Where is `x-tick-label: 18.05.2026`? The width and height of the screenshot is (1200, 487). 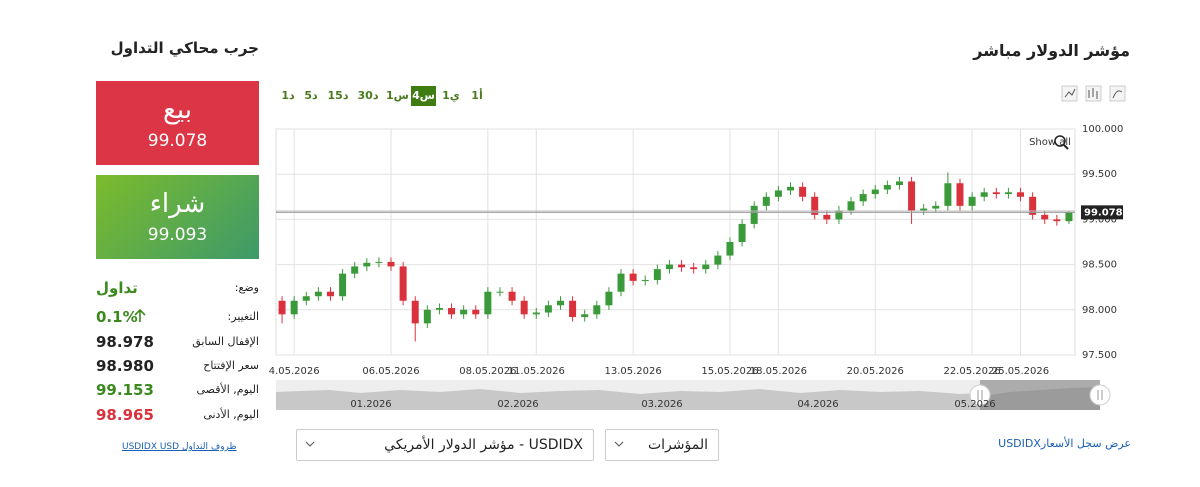 x-tick-label: 18.05.2026 is located at coordinates (778, 371).